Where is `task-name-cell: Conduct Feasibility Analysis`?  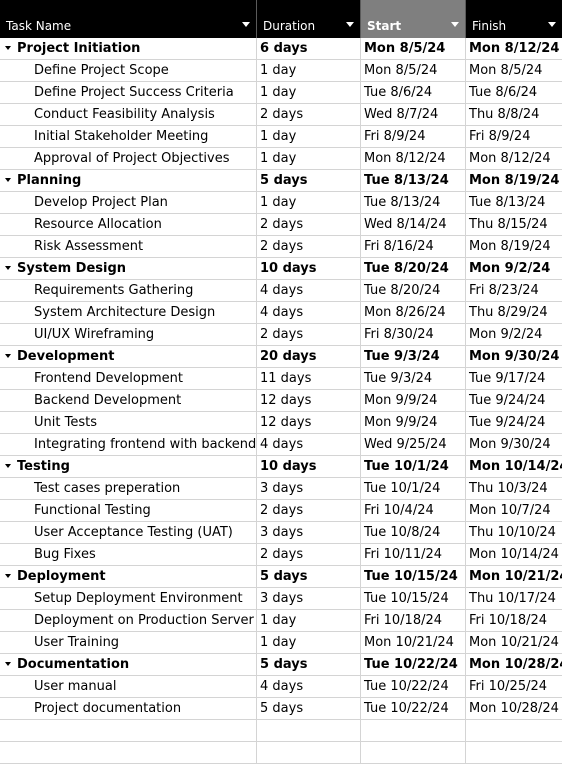 task-name-cell: Conduct Feasibility Analysis is located at coordinates (128, 114).